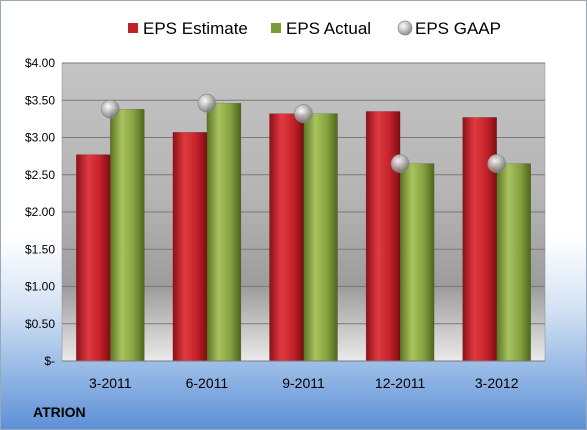 The width and height of the screenshot is (587, 430). I want to click on y-tick-label: $4.00, so click(40, 63).